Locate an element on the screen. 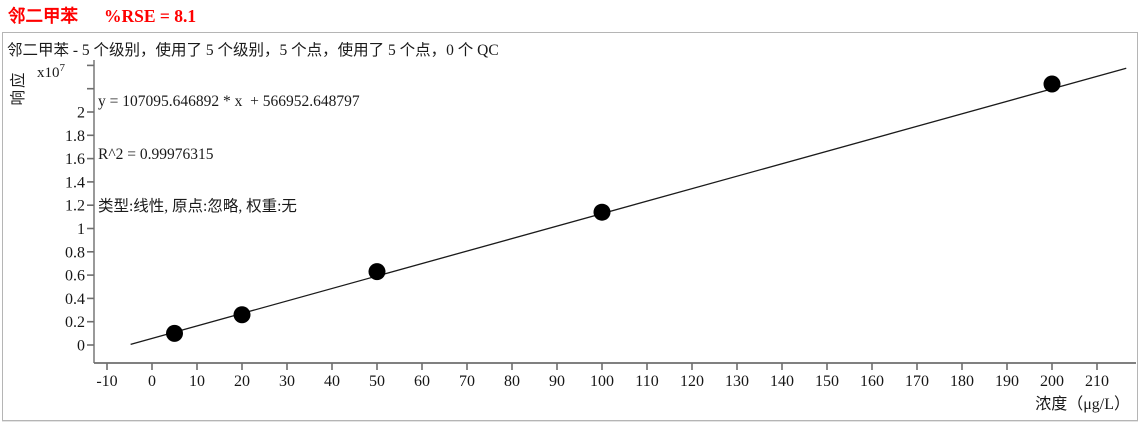 The image size is (1145, 430). y-tick-label: 1.8 is located at coordinates (75, 136).